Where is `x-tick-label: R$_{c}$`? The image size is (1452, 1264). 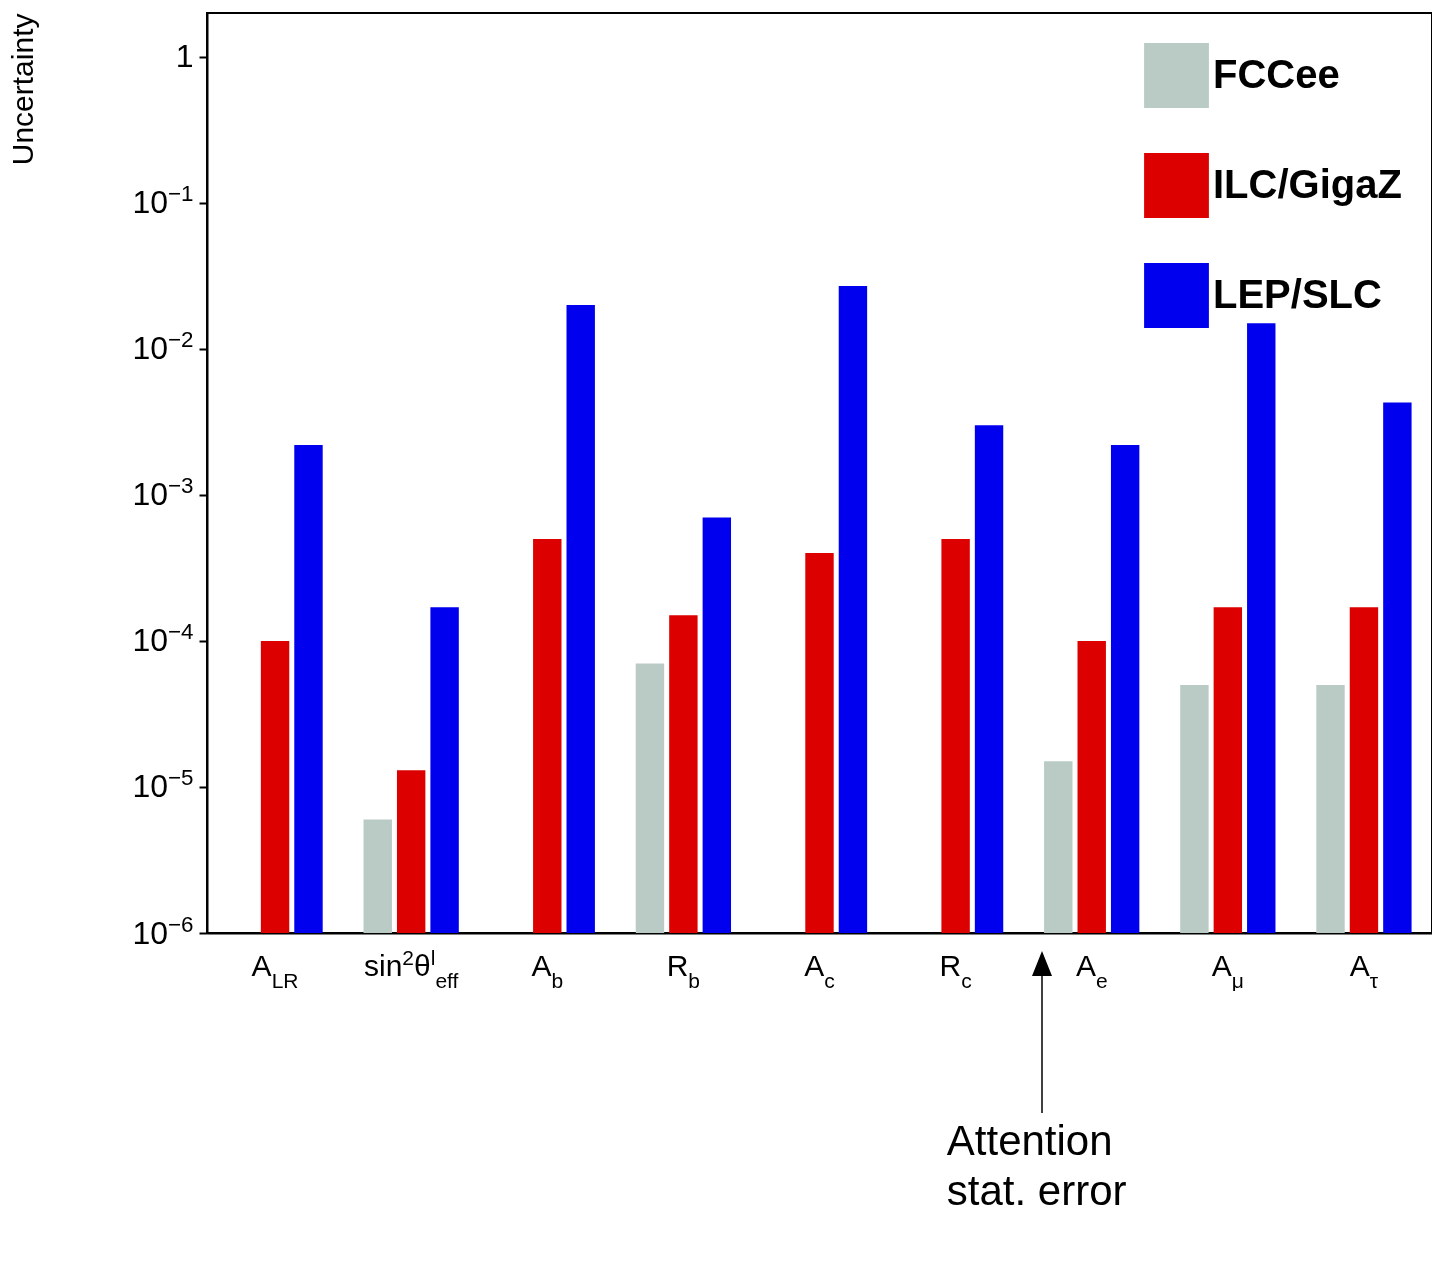 x-tick-label: R$_{c}$ is located at coordinates (955, 969).